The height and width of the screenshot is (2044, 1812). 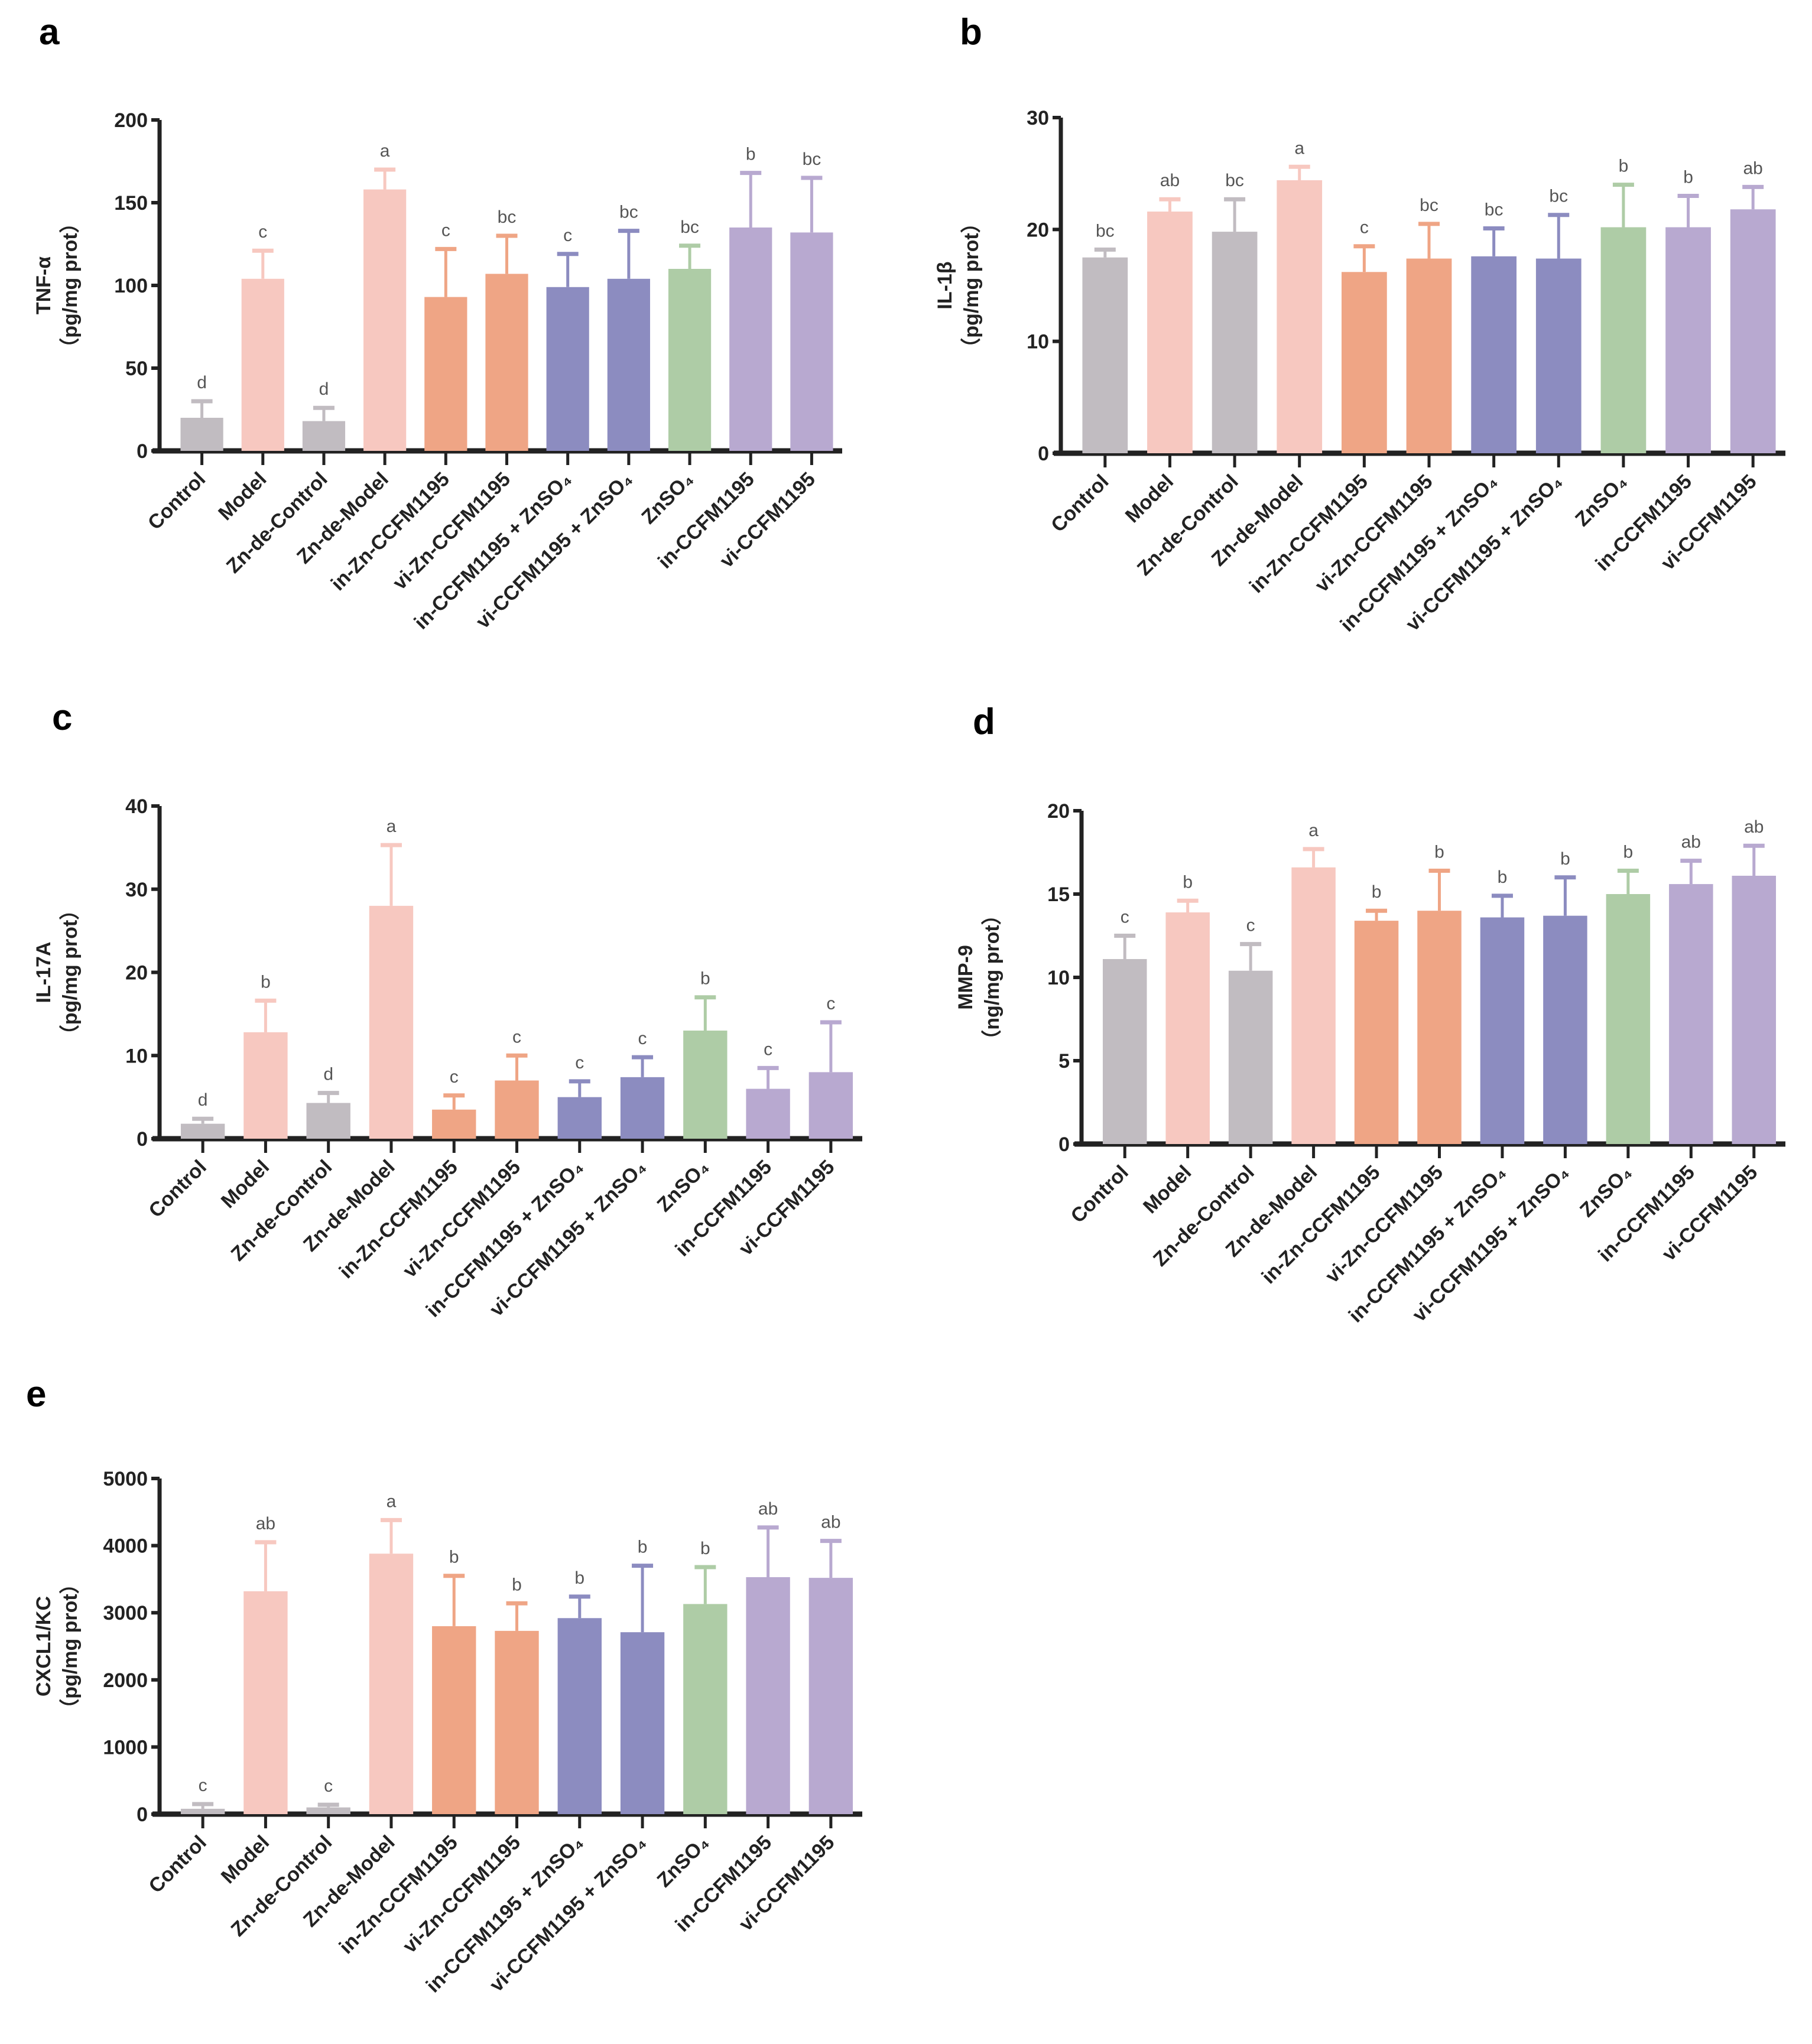 I want to click on panel-letter: a, so click(x=49, y=33).